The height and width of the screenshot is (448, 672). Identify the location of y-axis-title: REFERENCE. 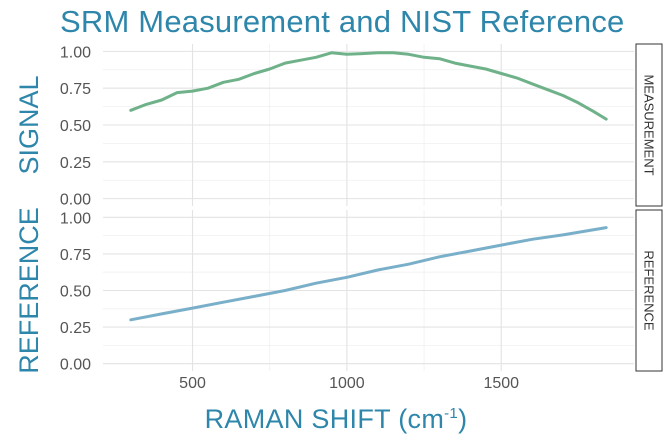
(29, 290).